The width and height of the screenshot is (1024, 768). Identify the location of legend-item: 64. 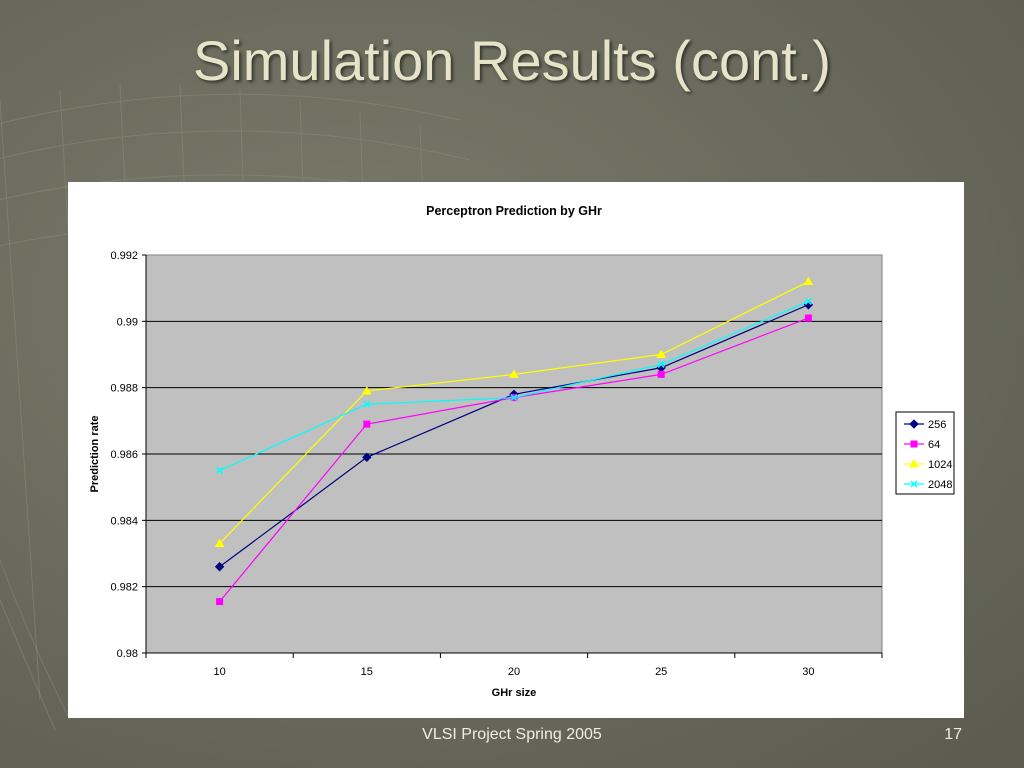
(922, 445).